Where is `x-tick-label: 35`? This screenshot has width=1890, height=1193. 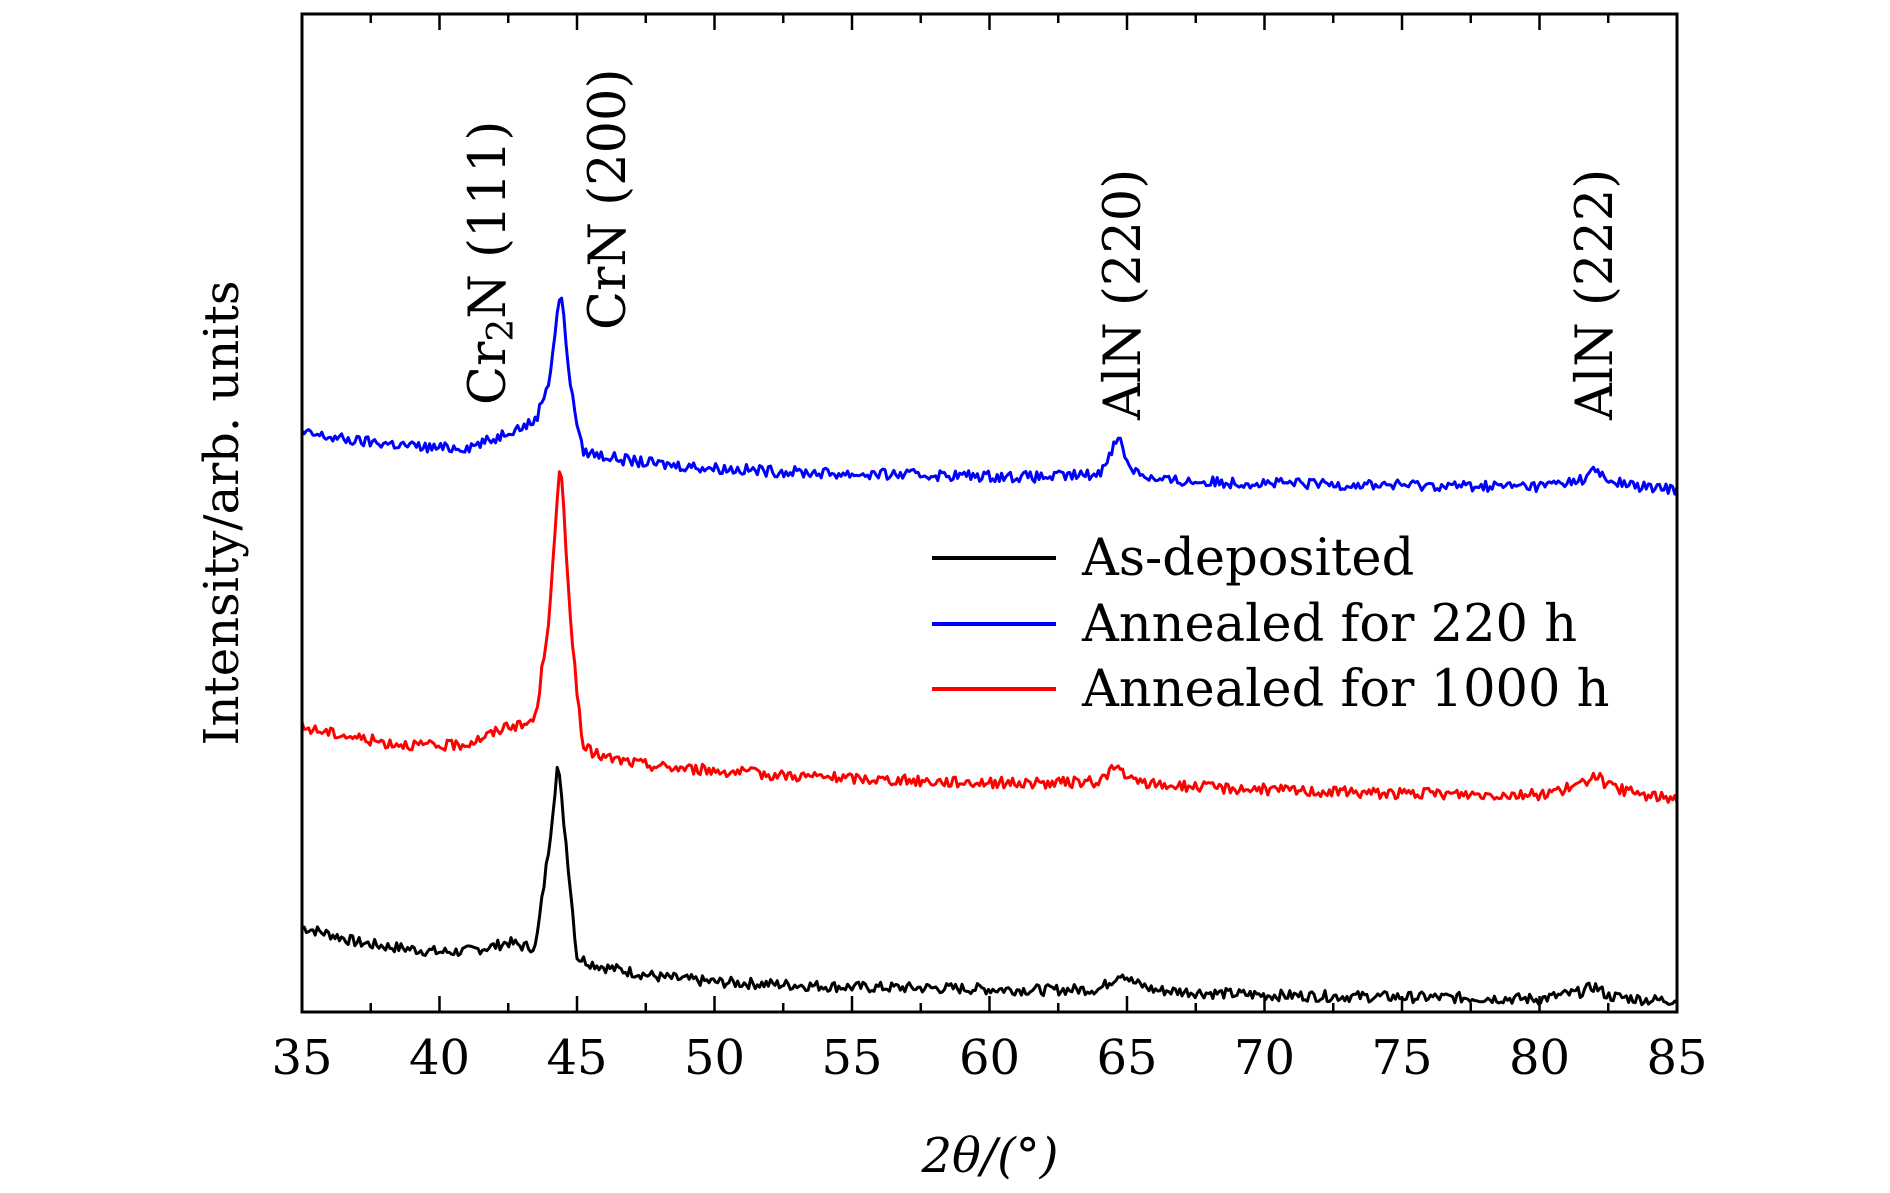 x-tick-label: 35 is located at coordinates (301, 1058).